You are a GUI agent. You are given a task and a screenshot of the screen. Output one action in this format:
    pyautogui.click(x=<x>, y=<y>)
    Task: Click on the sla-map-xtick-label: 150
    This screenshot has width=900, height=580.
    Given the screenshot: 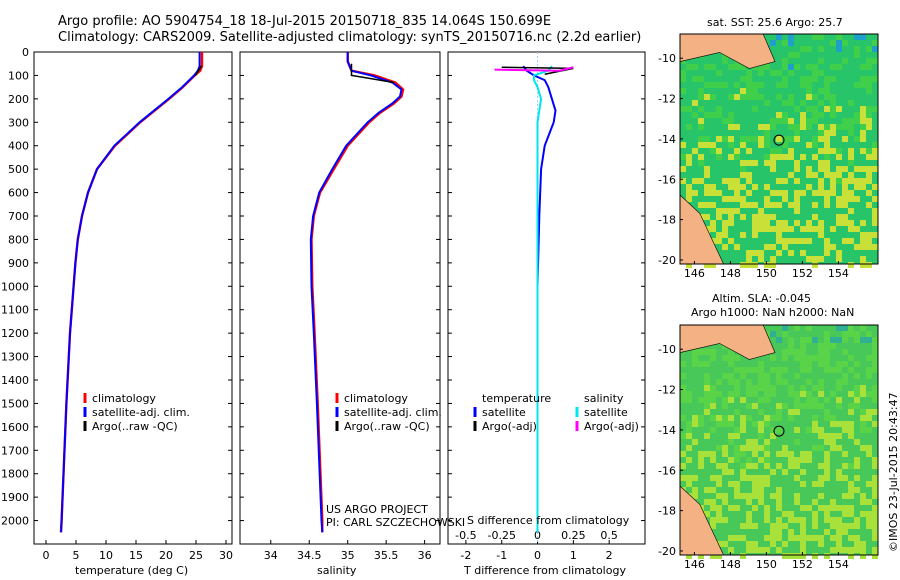 What is the action you would take?
    pyautogui.click(x=766, y=564)
    